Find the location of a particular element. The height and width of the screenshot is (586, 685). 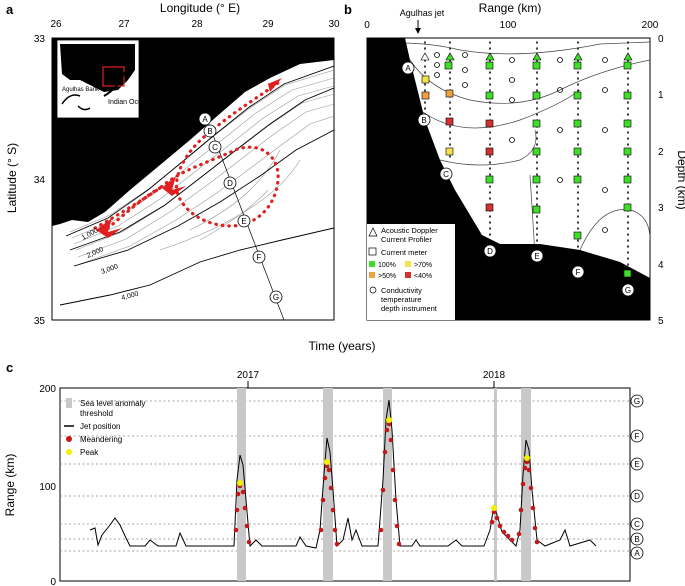

section-station-label: D is located at coordinates (490, 251).